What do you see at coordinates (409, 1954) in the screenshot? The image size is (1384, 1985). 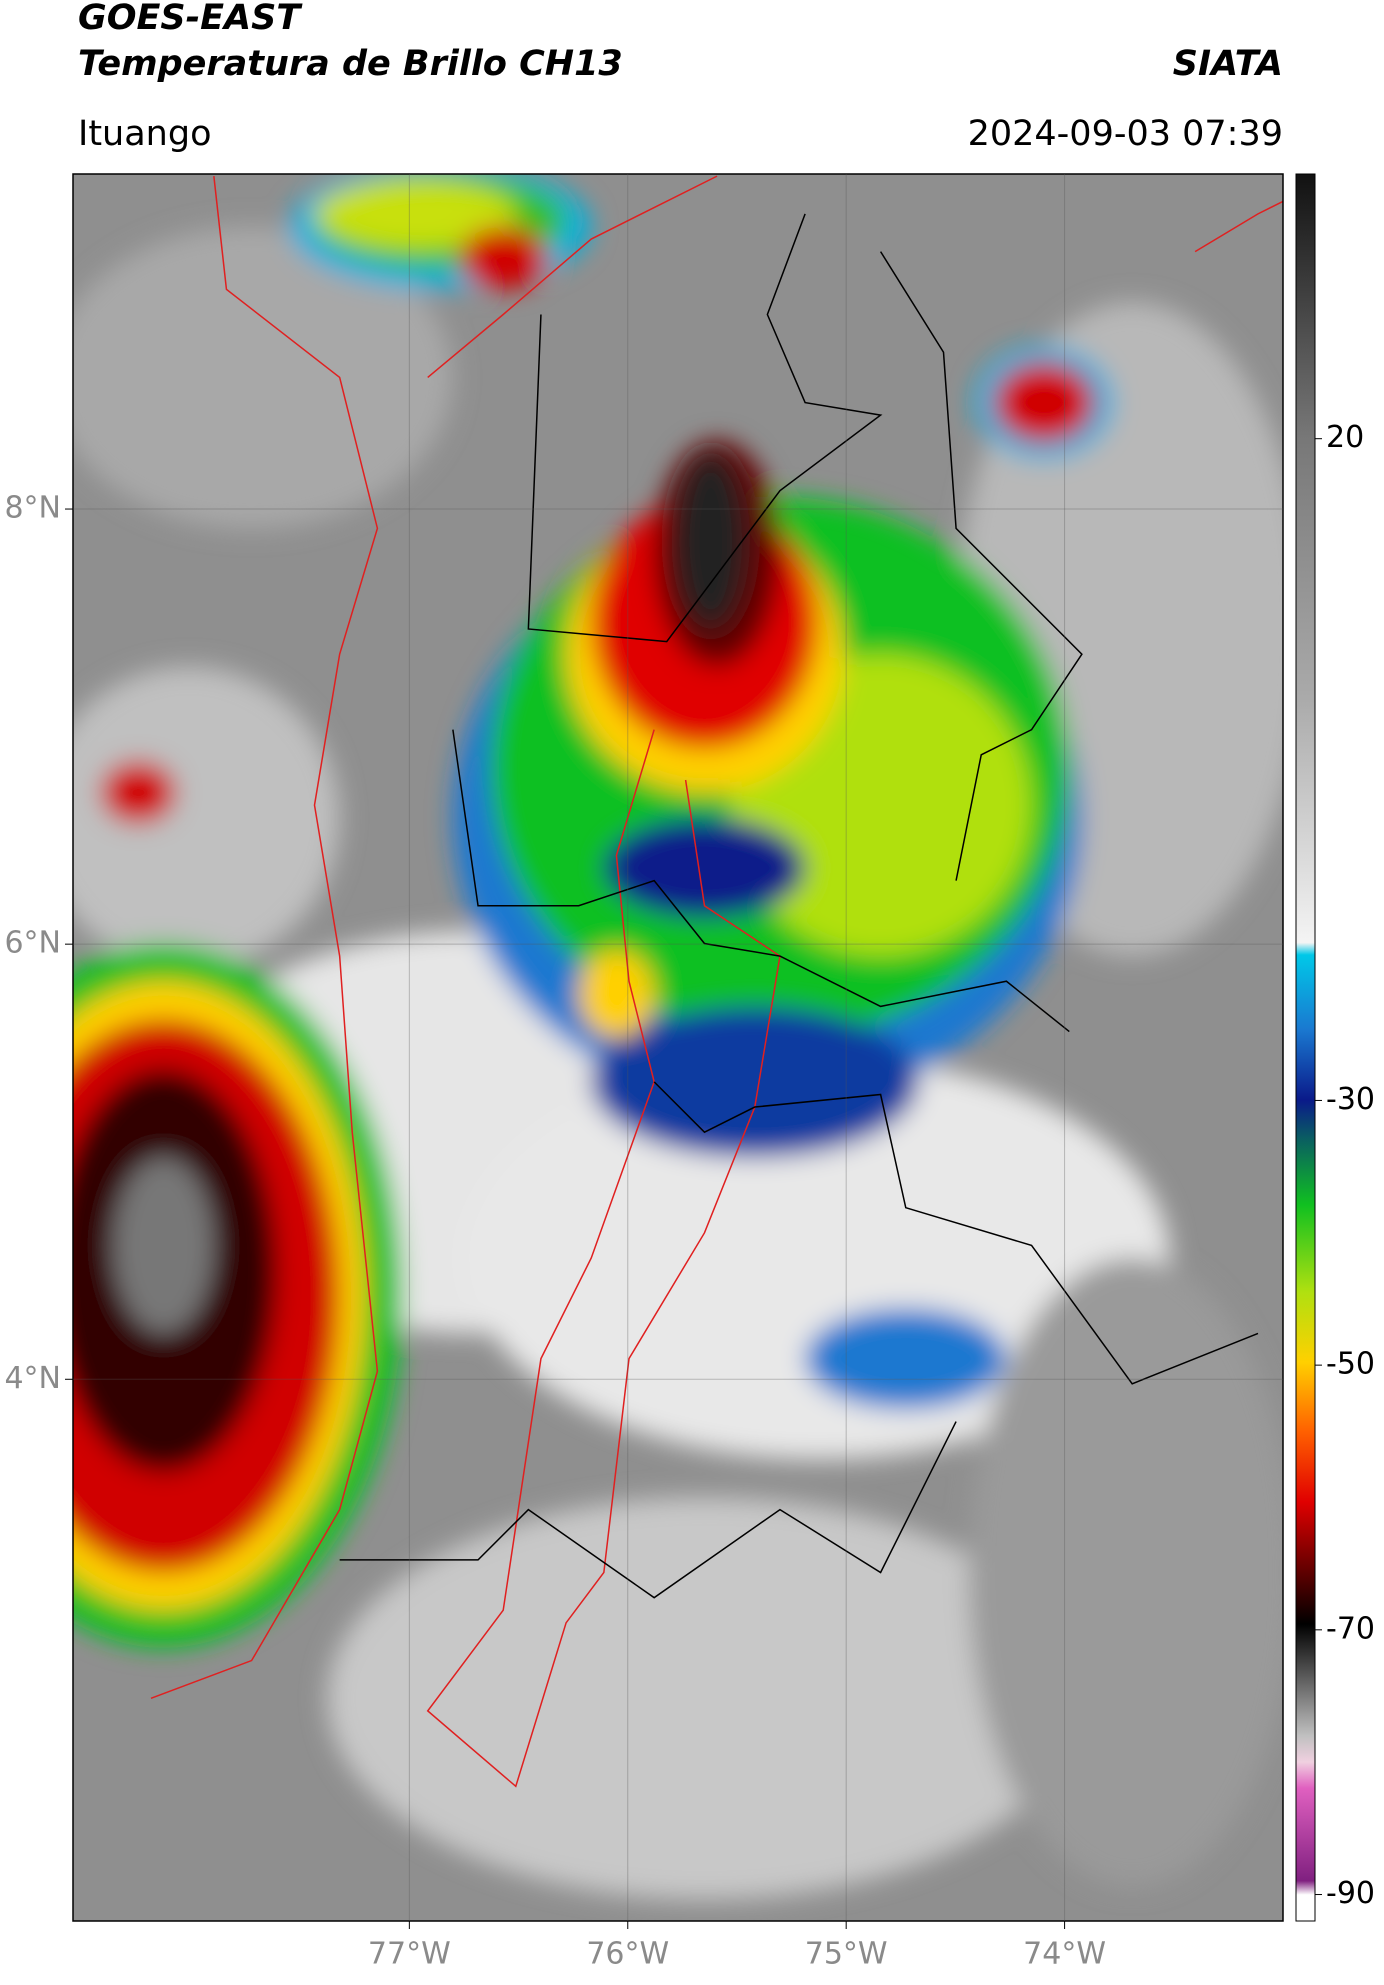 I see `x-tick-label: 77°W` at bounding box center [409, 1954].